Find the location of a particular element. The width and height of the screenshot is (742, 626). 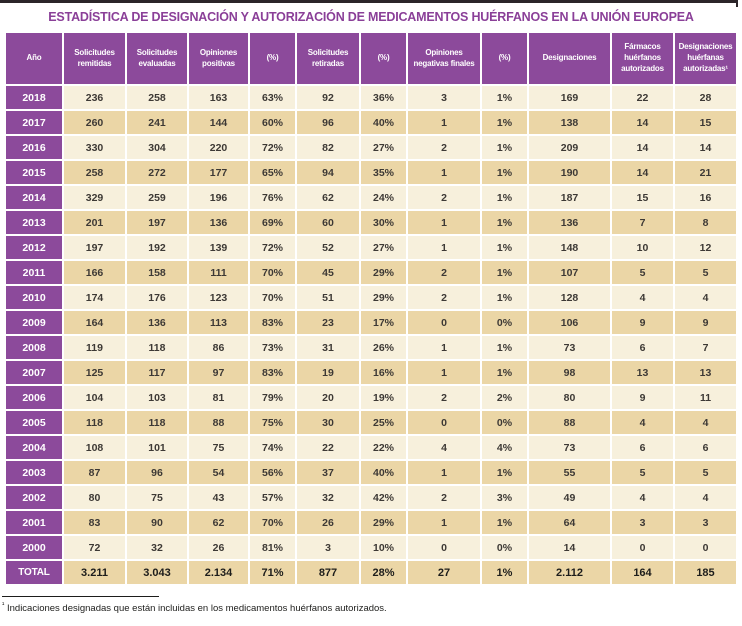

data-cell: 69% is located at coordinates (272, 222).